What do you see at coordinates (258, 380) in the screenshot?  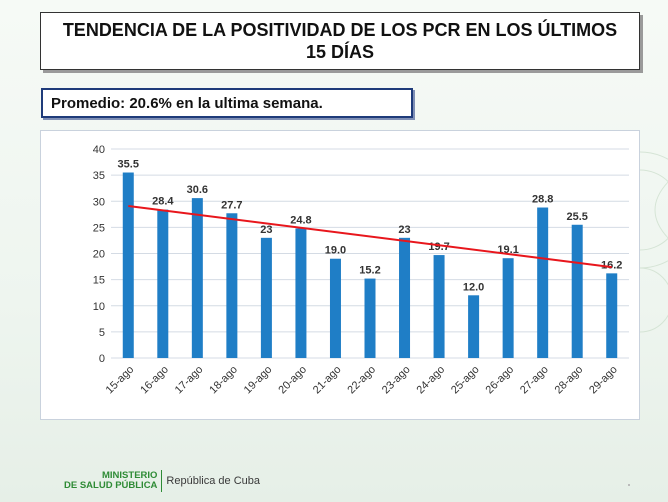 I see `x-tick-label: 19-ago` at bounding box center [258, 380].